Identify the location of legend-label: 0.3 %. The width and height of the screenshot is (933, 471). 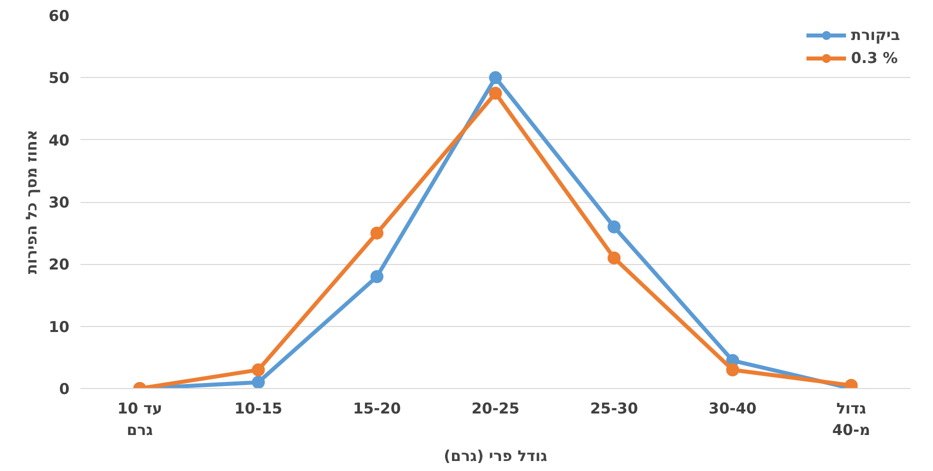
(874, 58).